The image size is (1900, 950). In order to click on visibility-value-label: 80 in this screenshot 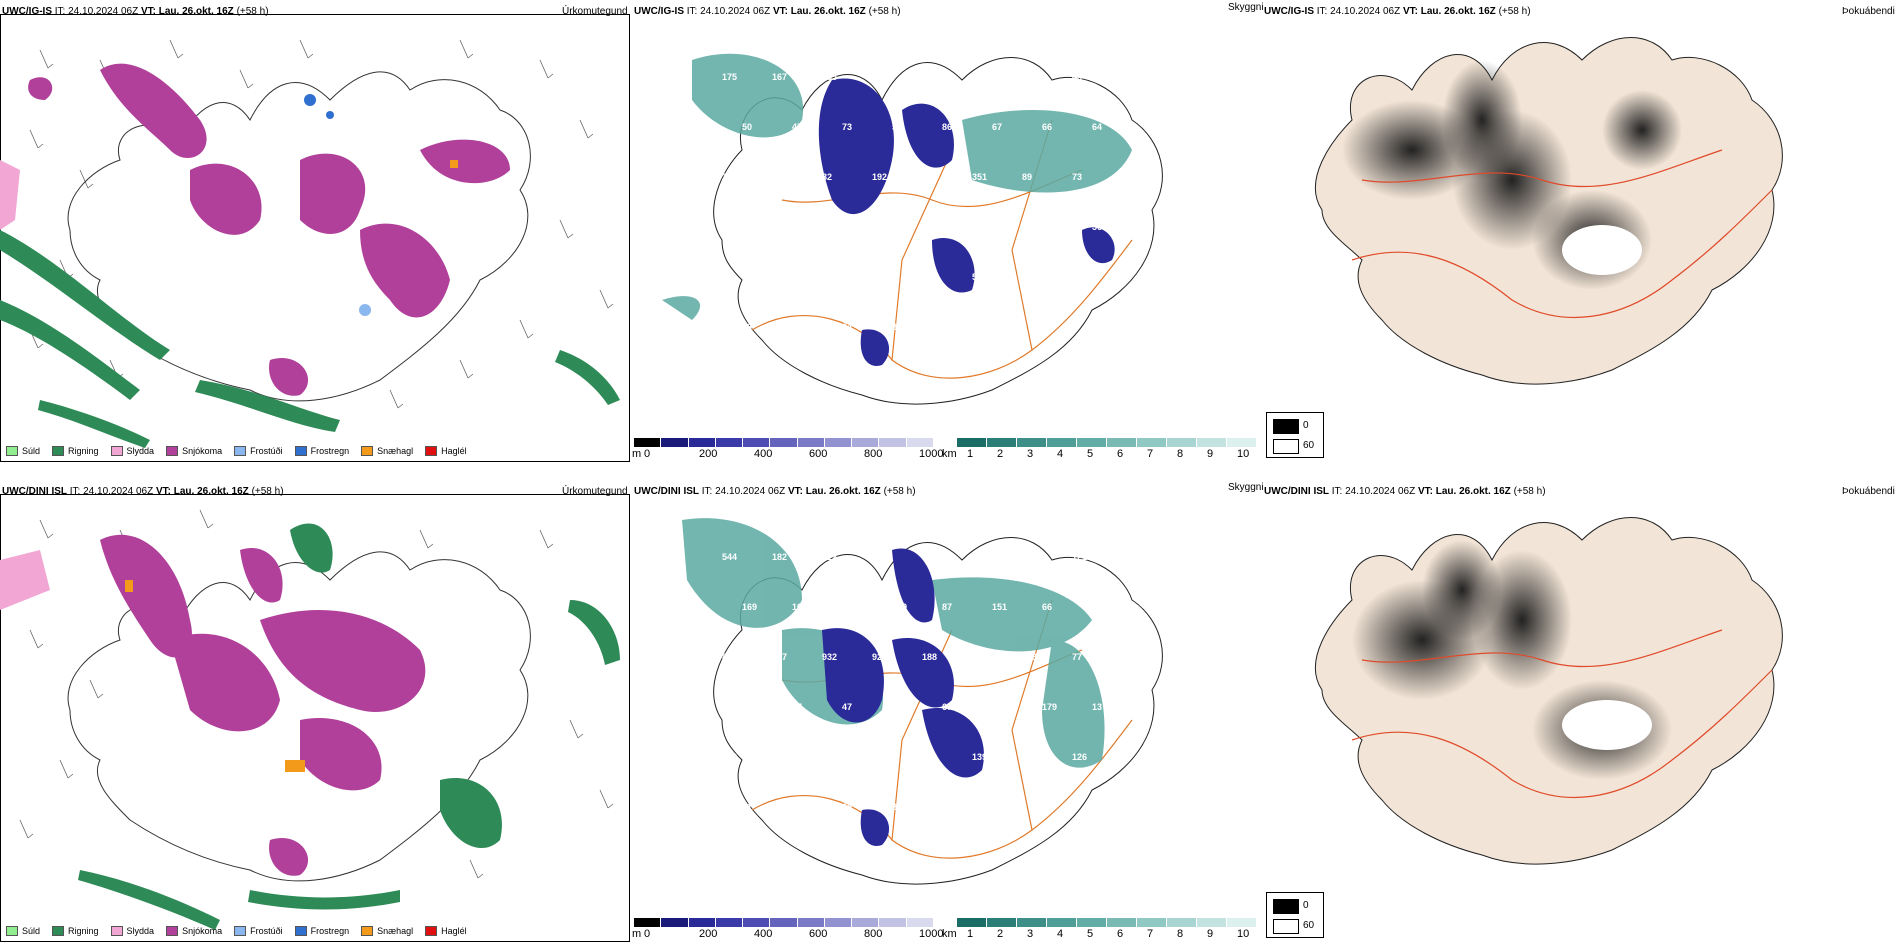, I will do `click(1027, 557)`.